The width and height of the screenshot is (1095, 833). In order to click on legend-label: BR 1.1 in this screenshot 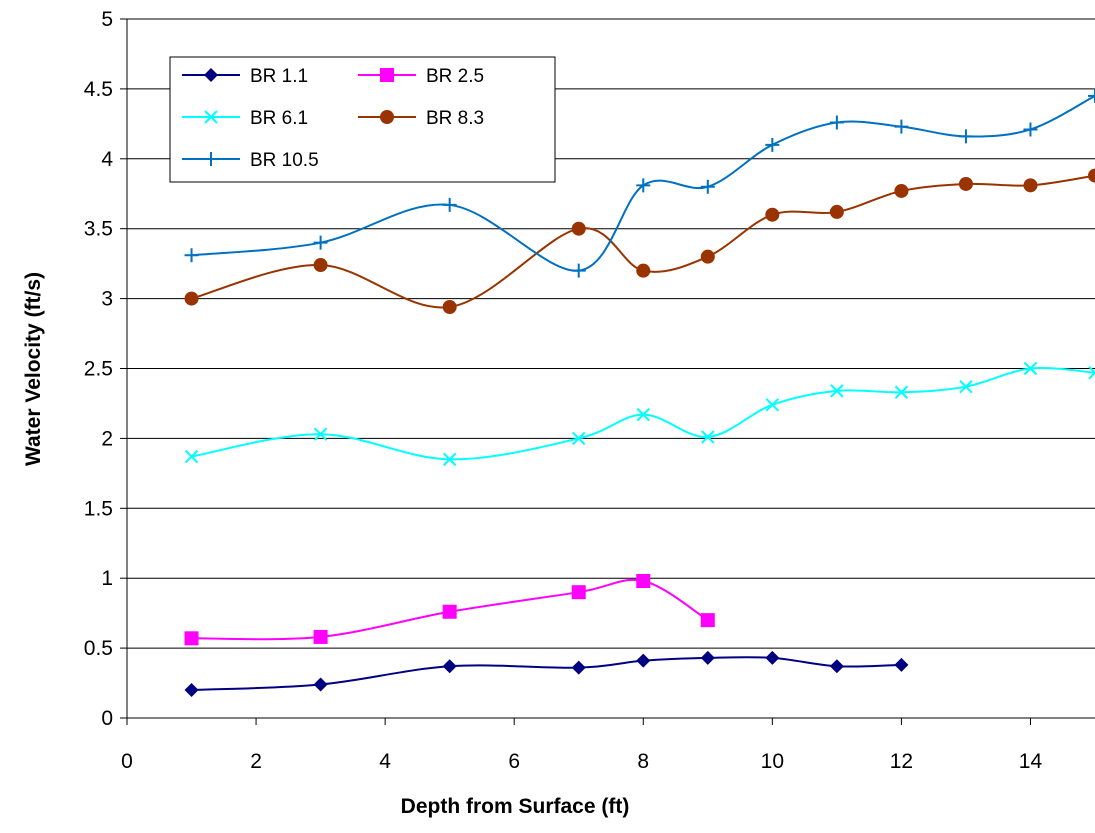, I will do `click(279, 76)`.